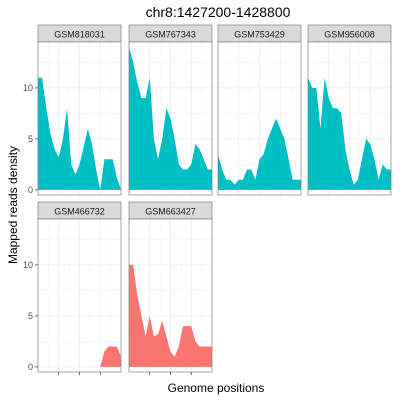 This screenshot has height=400, width=400. I want to click on facet-panel: GSM466732 0 5 10, so click(72, 288).